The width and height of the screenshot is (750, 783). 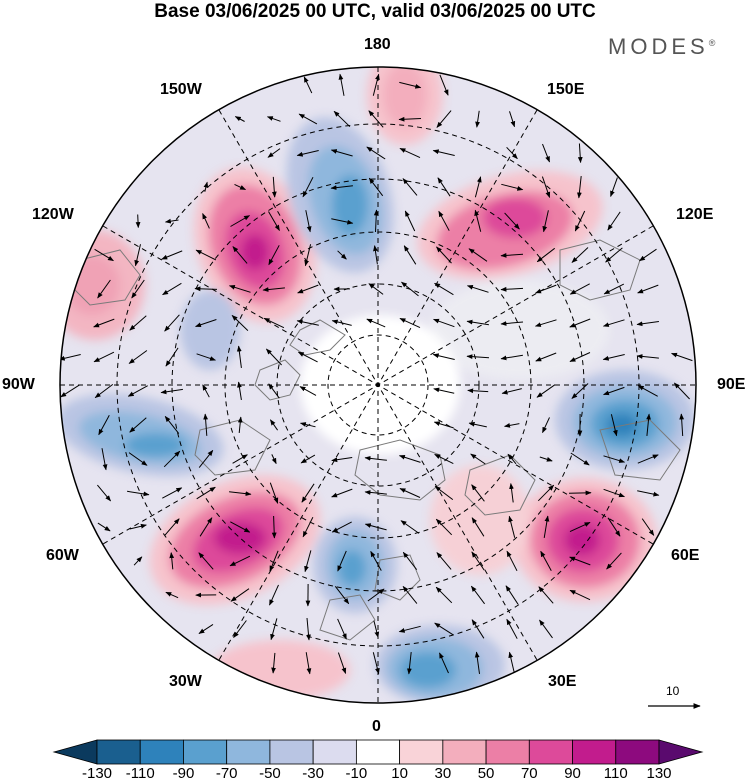 I want to click on negative-anomaly-20E, so click(x=440, y=664).